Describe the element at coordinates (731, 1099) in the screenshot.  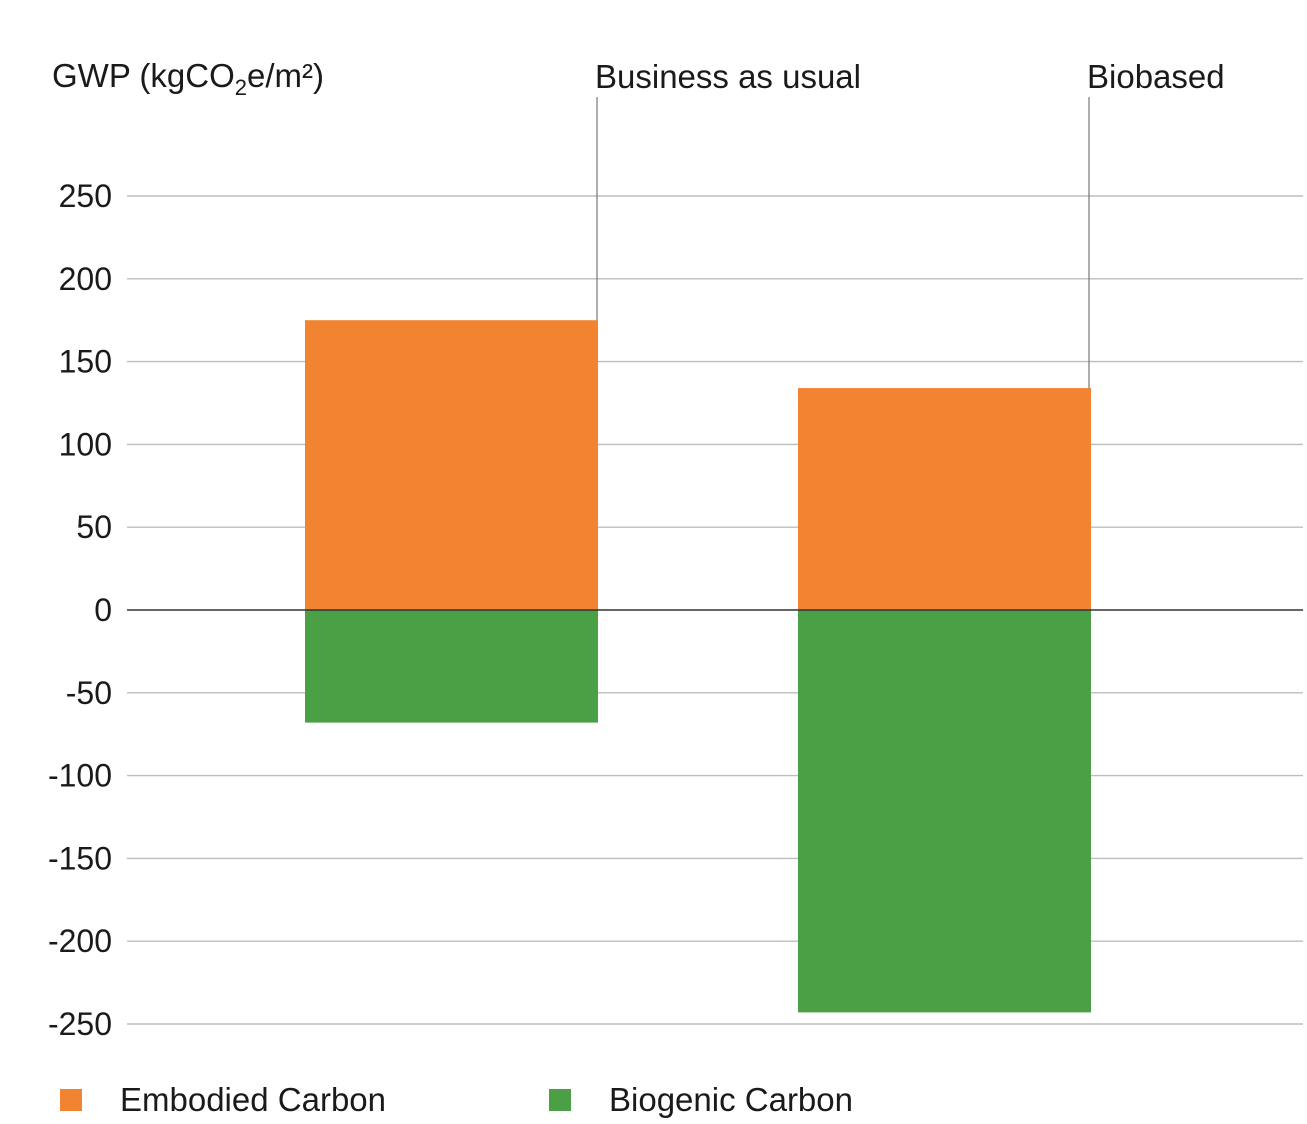
I see `legend-label-biogenic: Biogenic Carbon` at that location.